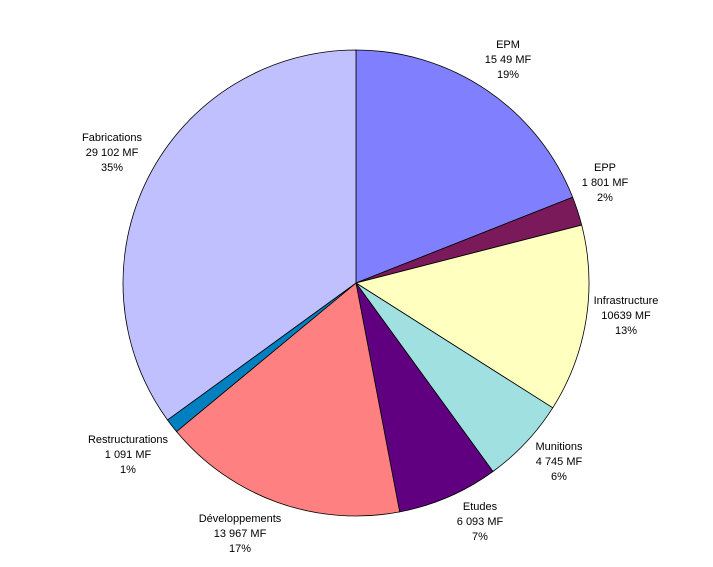  I want to click on slice-label: Infrastructure, so click(626, 301).